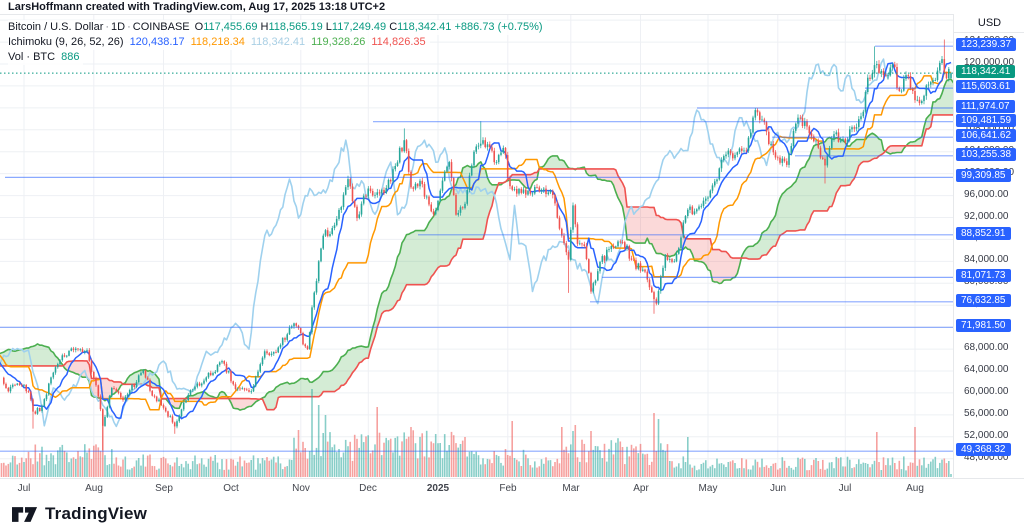  Describe the element at coordinates (986, 391) in the screenshot. I see `price-axis-label: 60,000.00` at that location.